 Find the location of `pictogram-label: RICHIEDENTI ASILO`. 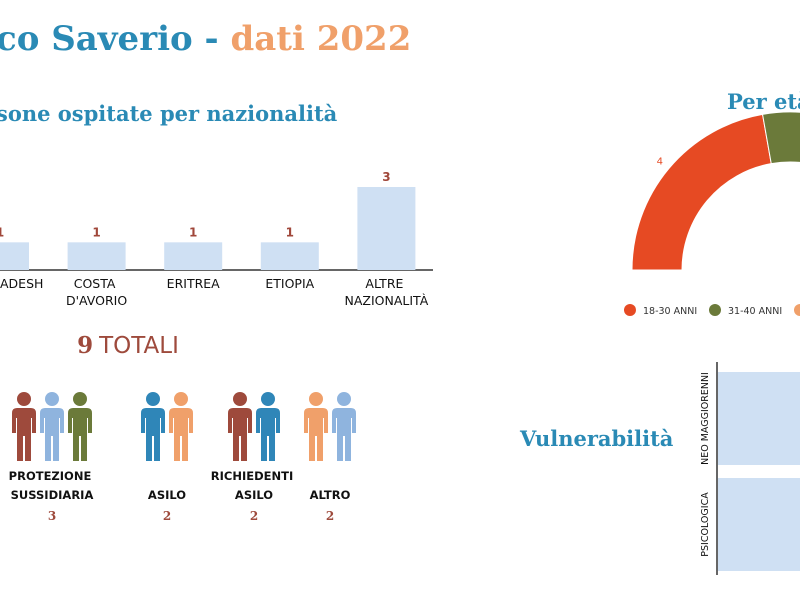

pictogram-label: RICHIEDENTI ASILO is located at coordinates (254, 485).